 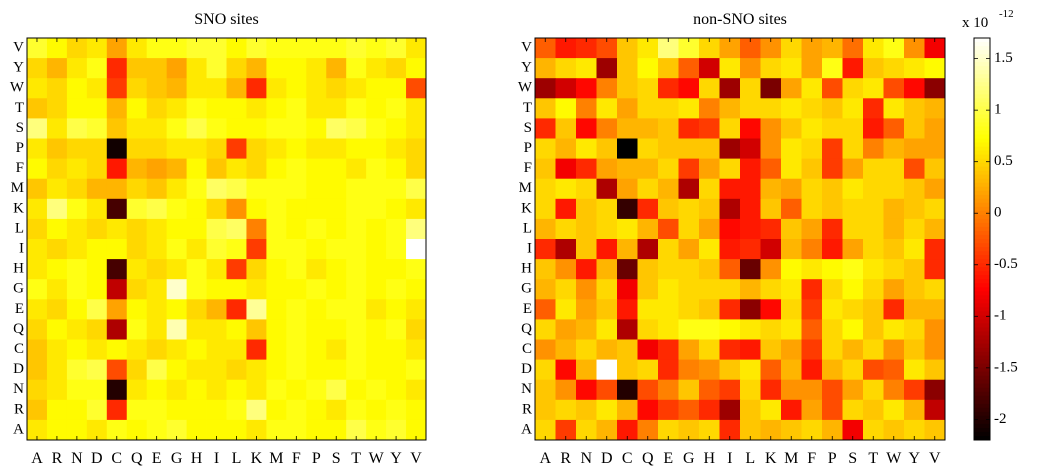 I want to click on x-tick-label: S, so click(x=852, y=458).